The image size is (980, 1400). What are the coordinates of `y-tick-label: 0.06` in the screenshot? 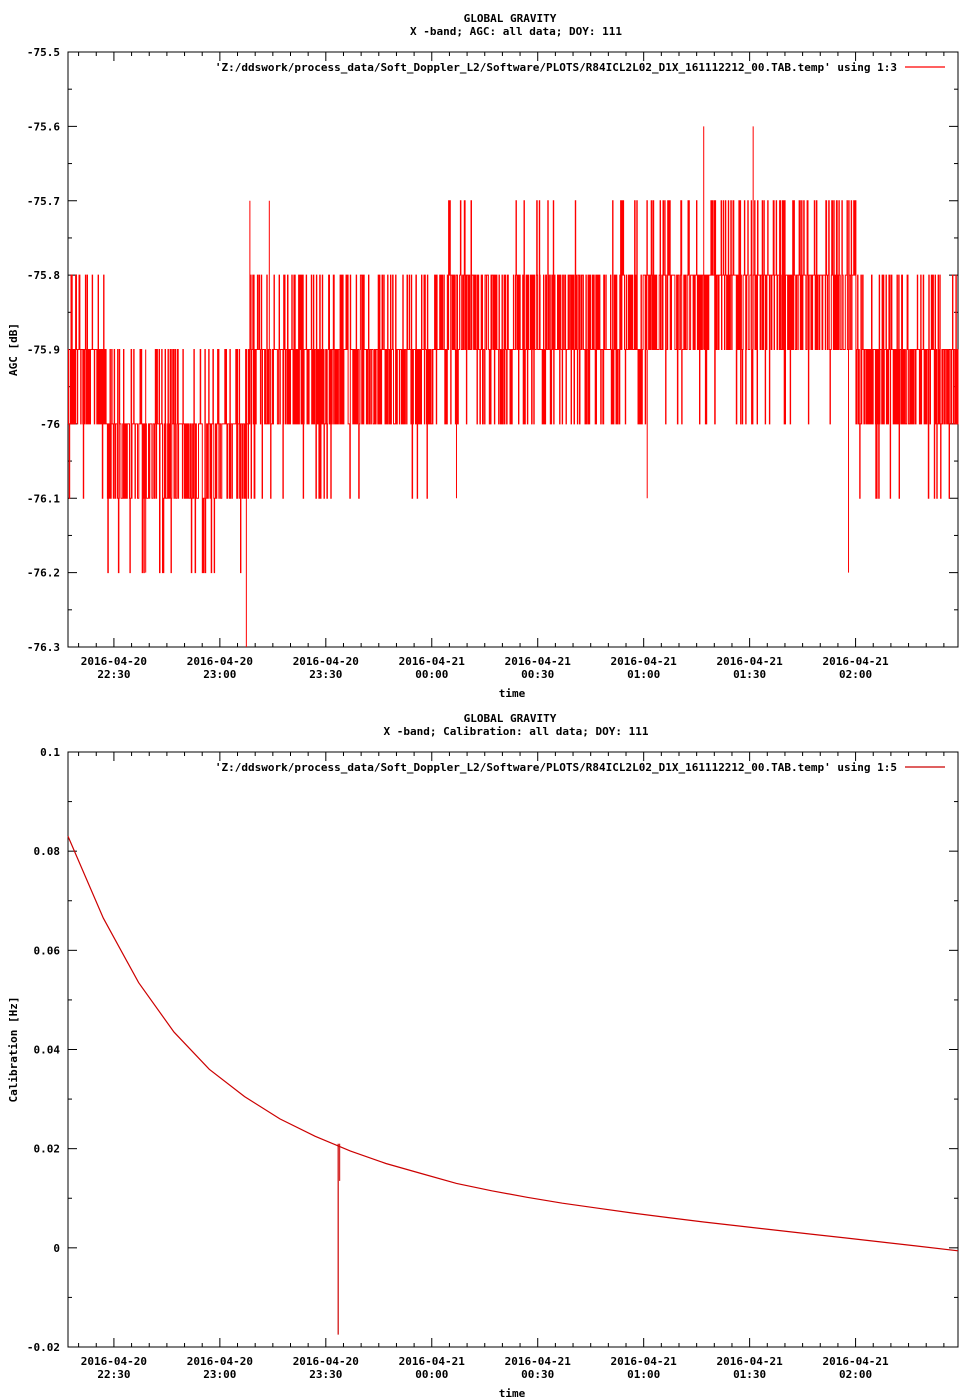 It's located at (47, 950).